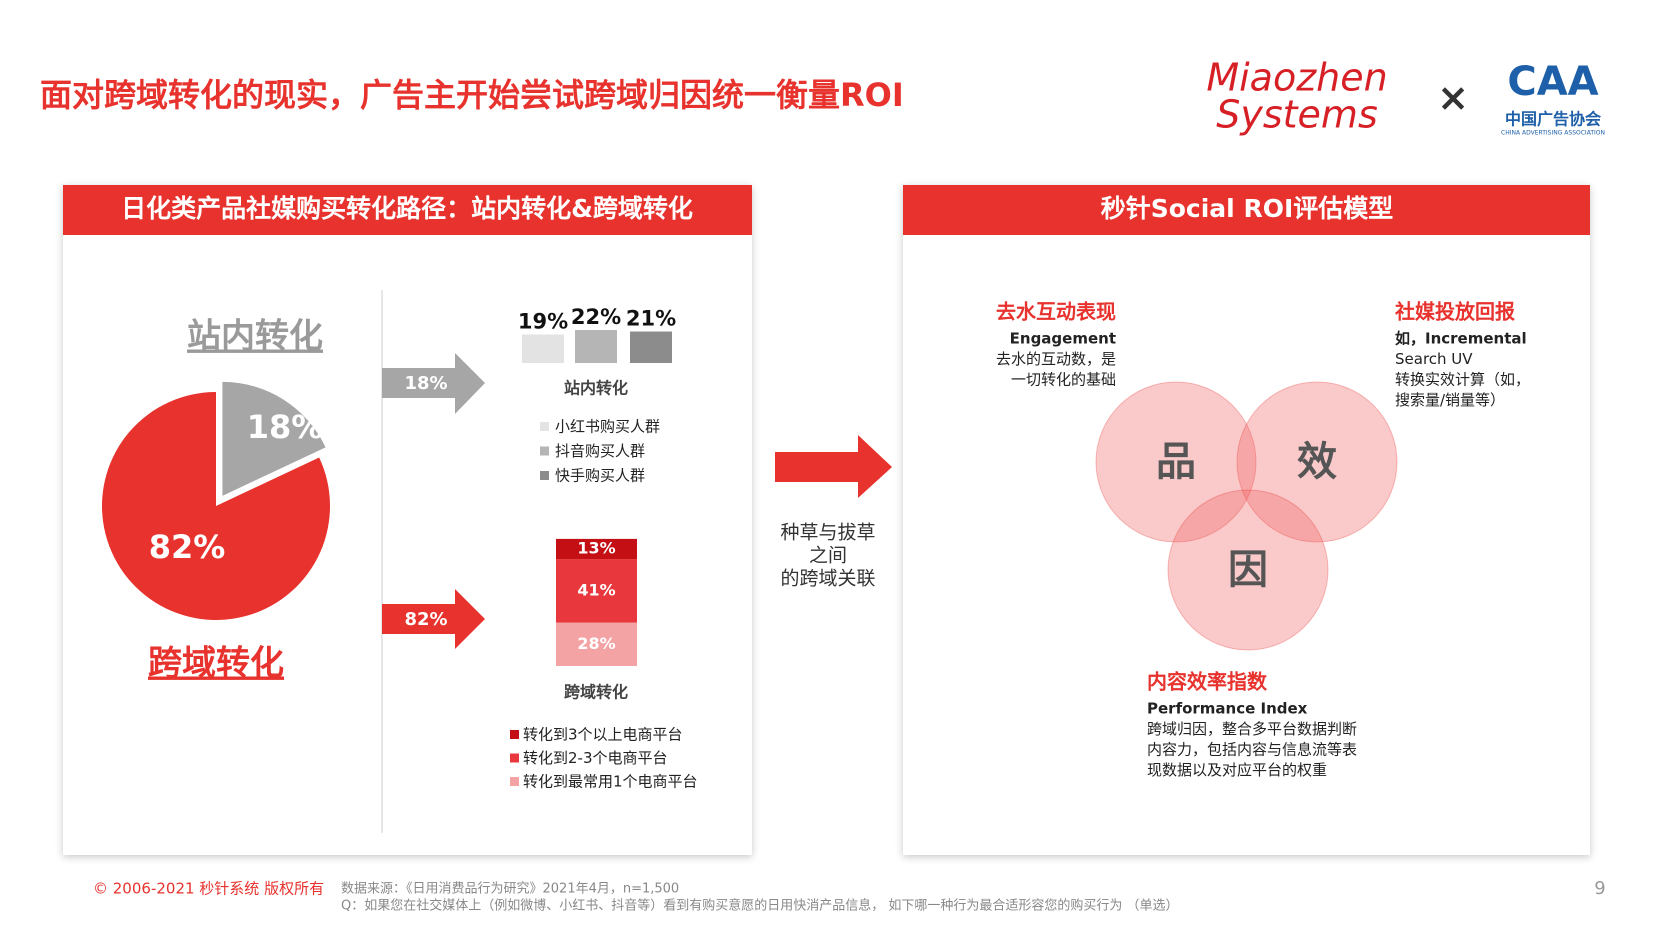  What do you see at coordinates (1553, 133) in the screenshot?
I see `logo-text: CHINA ADVERTISING ASSOCIATION` at bounding box center [1553, 133].